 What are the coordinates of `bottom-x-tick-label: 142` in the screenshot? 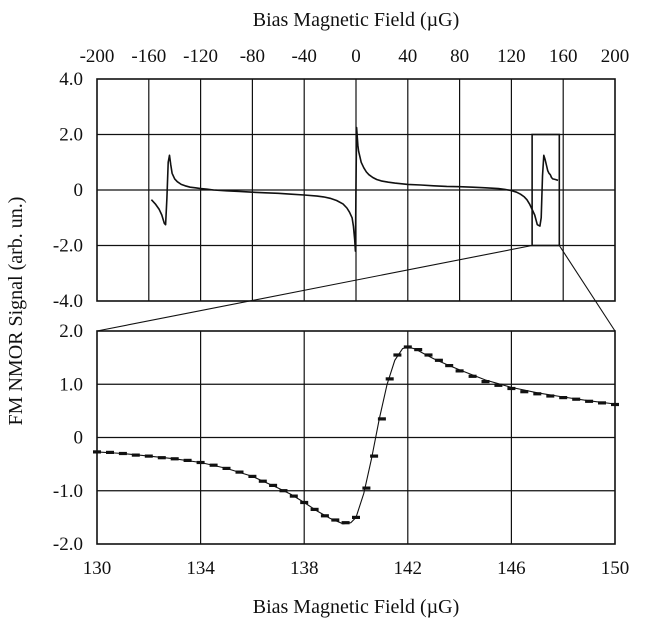 It's located at (408, 568).